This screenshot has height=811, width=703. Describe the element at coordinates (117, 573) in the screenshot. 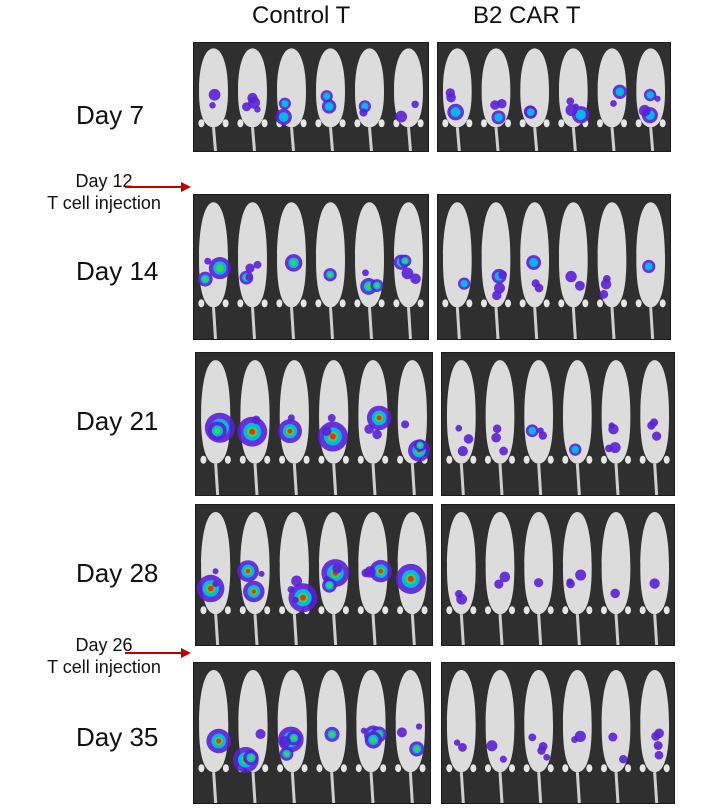

I see `row-label-day-28: Day 28` at that location.